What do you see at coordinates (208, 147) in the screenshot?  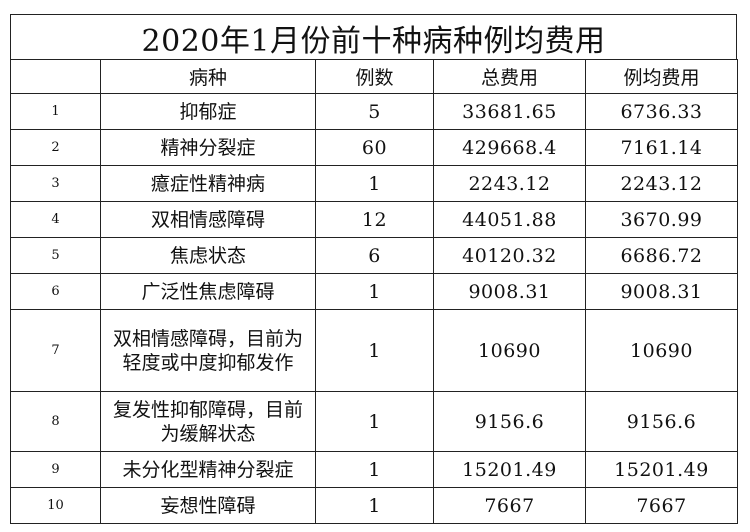 I see `row-disease: 精神分裂症` at bounding box center [208, 147].